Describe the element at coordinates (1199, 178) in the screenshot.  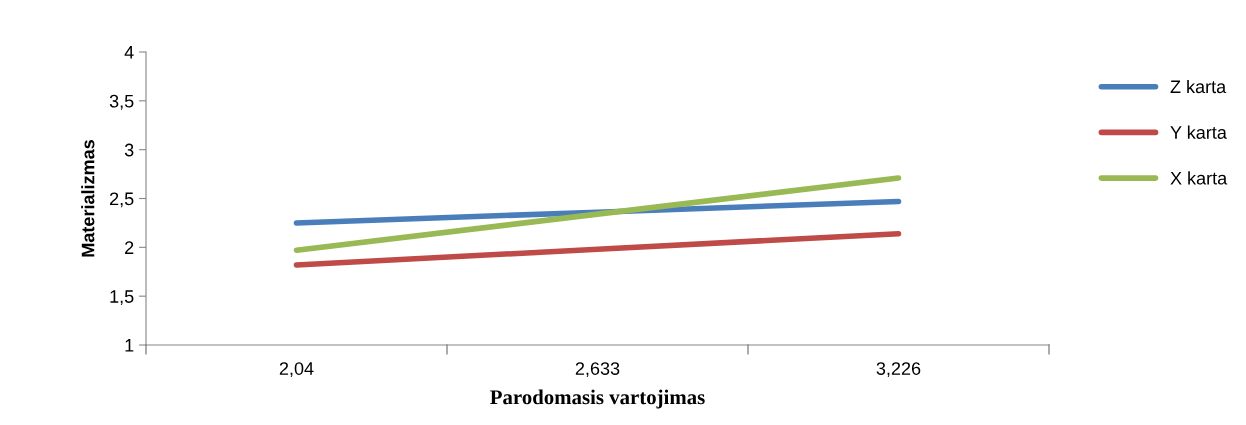
I see `legend-label: X karta` at that location.